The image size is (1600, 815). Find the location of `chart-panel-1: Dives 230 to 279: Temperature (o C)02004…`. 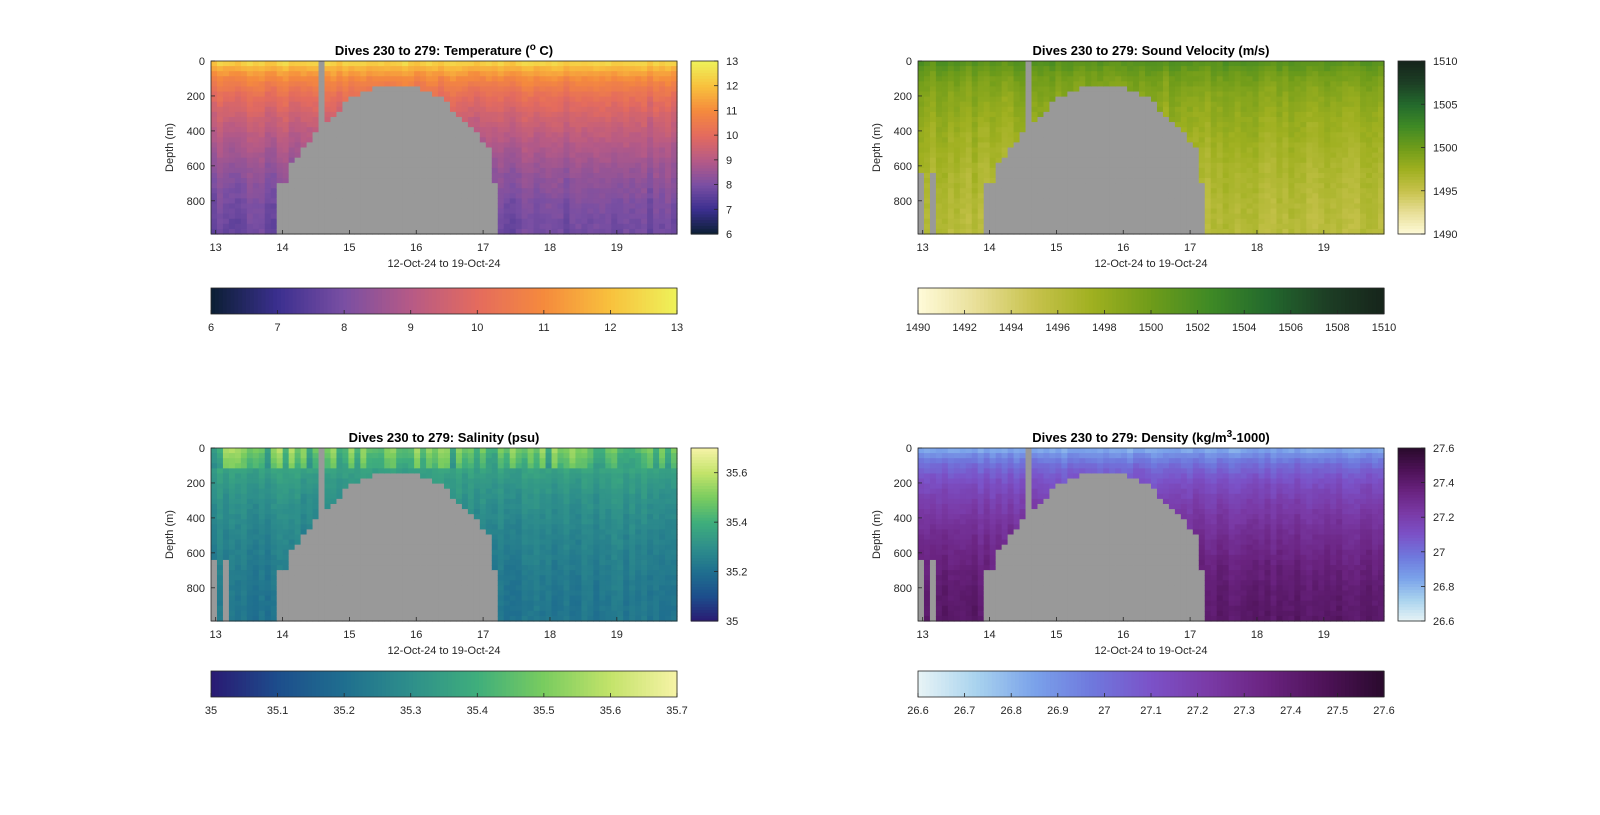

chart-panel-1: Dives 230 to 279: Temperature (o C)02004… is located at coordinates (451, 188).